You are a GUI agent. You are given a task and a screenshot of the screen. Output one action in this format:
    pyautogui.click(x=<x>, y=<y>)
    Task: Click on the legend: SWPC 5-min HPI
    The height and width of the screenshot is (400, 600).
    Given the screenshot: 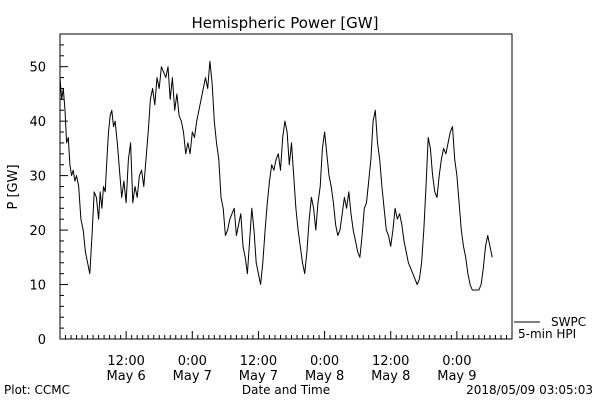 What is the action you would take?
    pyautogui.click(x=550, y=328)
    